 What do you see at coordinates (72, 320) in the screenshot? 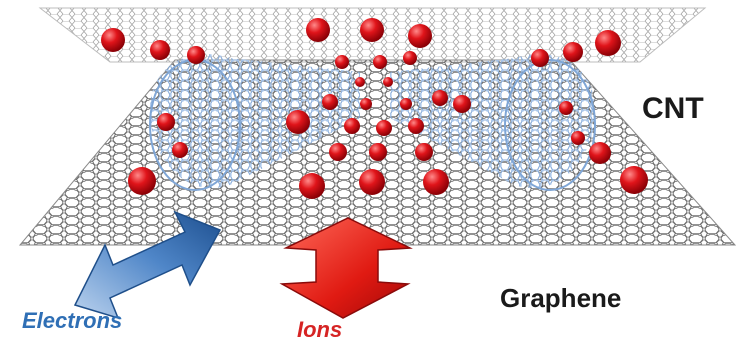
I see `electrons-label: Electrons` at bounding box center [72, 320].